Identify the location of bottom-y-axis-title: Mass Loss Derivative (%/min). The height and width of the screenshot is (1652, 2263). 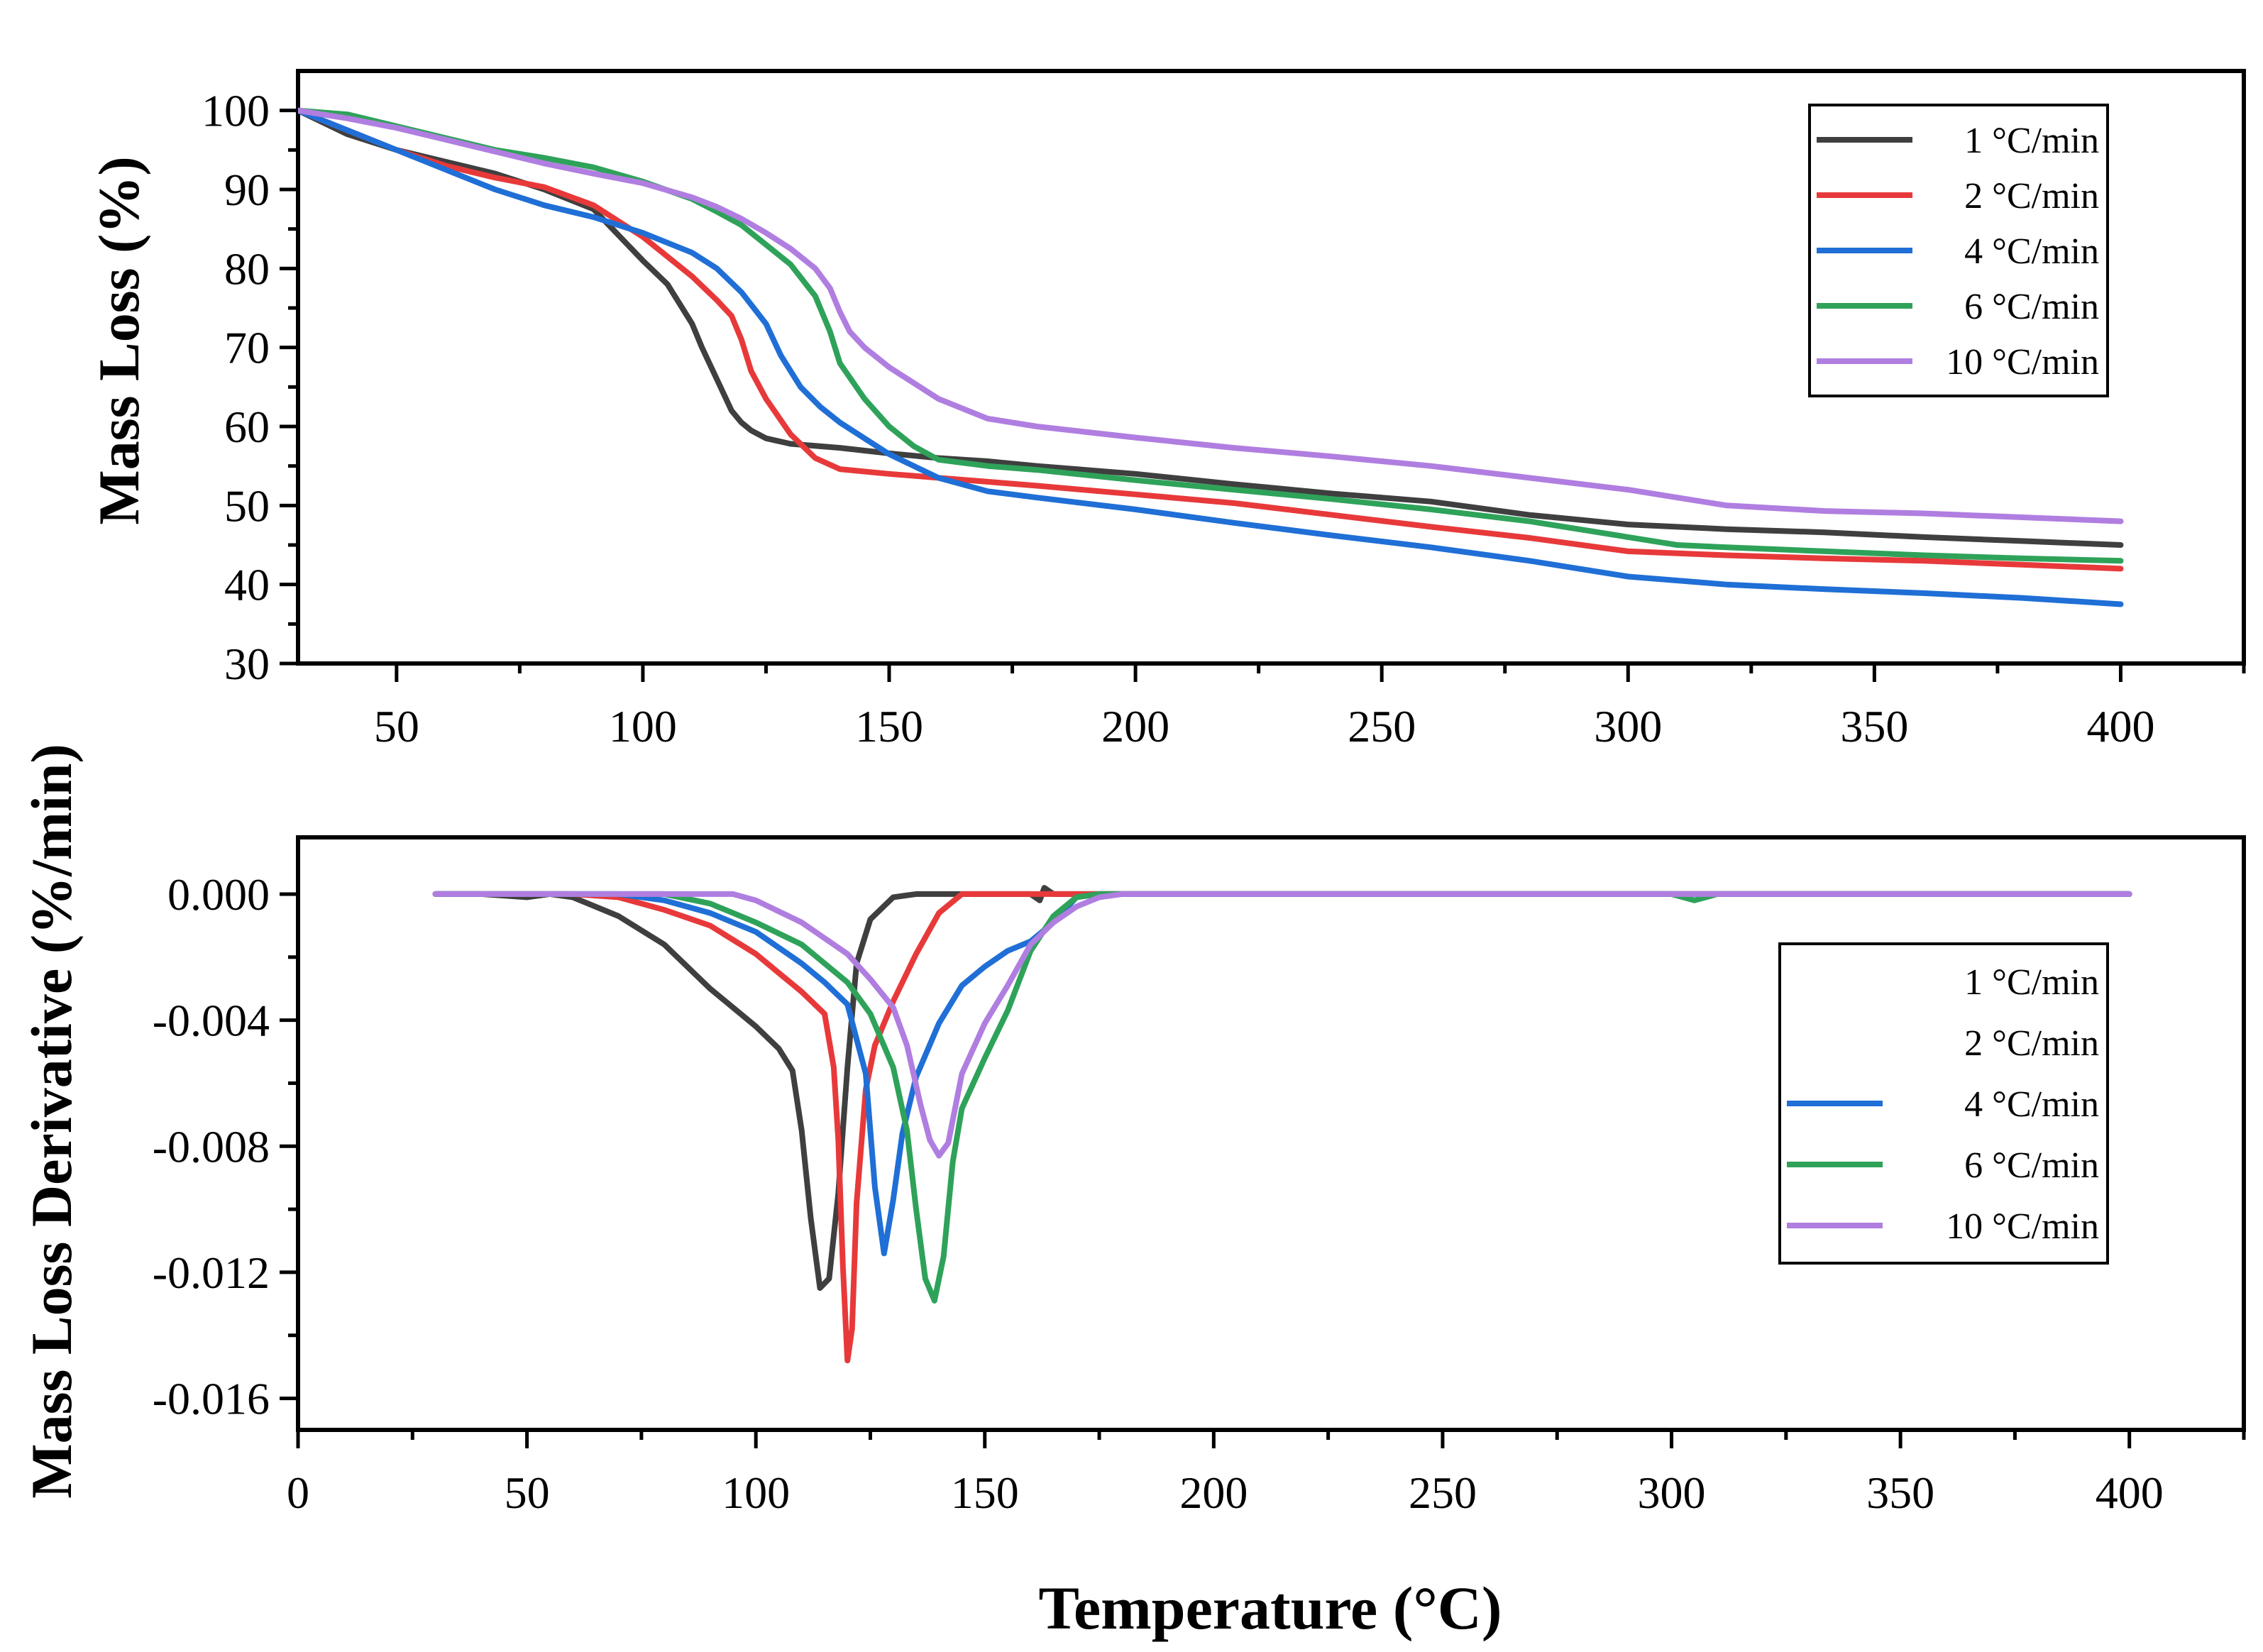
(51, 1121).